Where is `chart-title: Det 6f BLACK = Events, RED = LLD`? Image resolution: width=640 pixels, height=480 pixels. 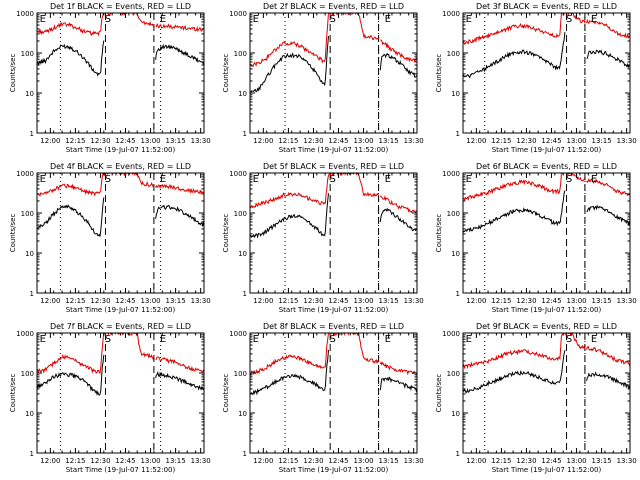 chart-title: Det 6f BLACK = Events, RED = LLD is located at coordinates (546, 166).